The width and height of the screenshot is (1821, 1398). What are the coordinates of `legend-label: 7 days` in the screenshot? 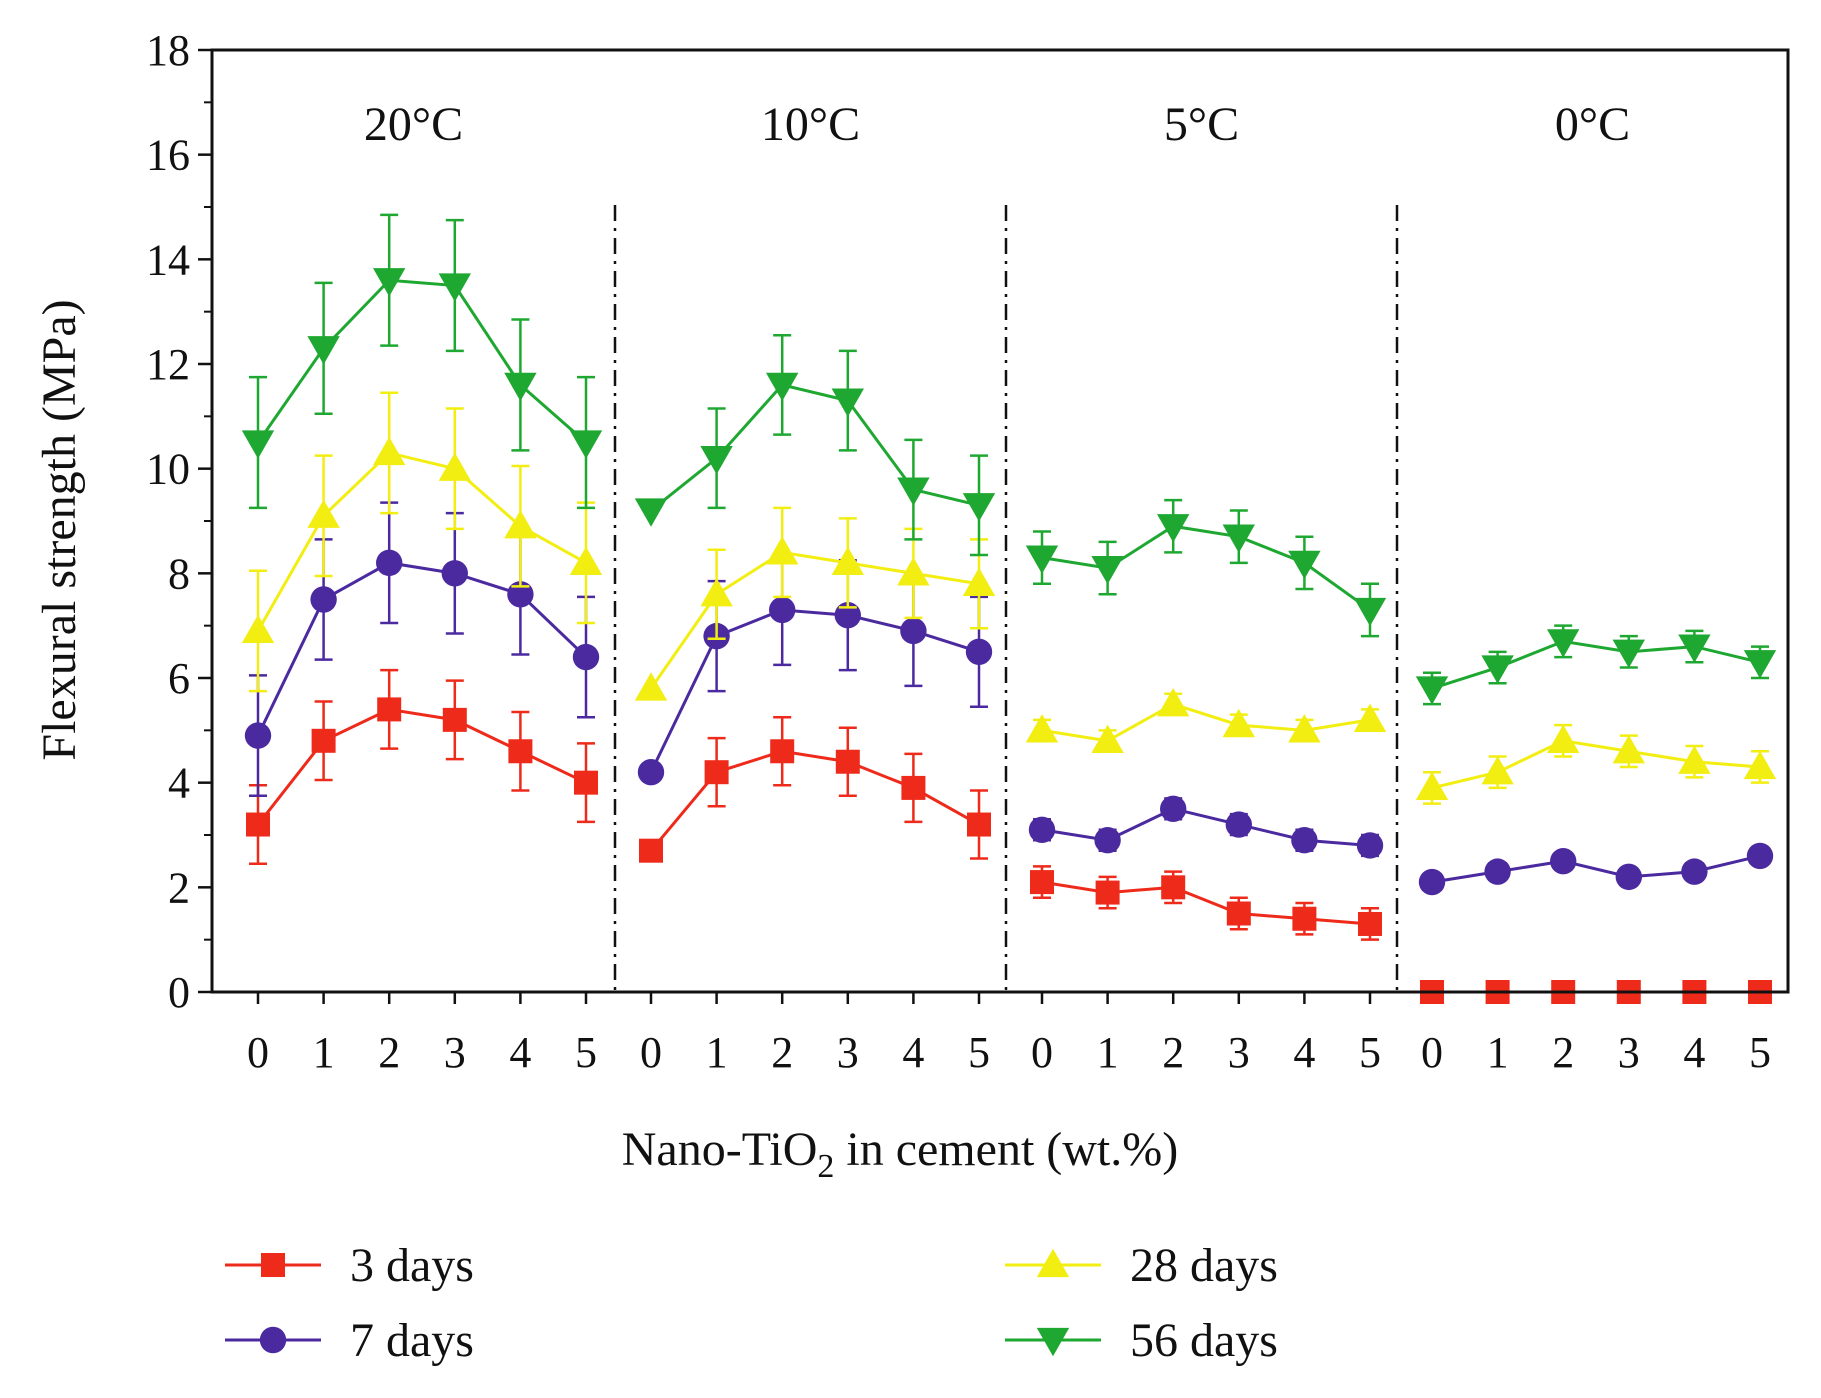 It's located at (412, 1340).